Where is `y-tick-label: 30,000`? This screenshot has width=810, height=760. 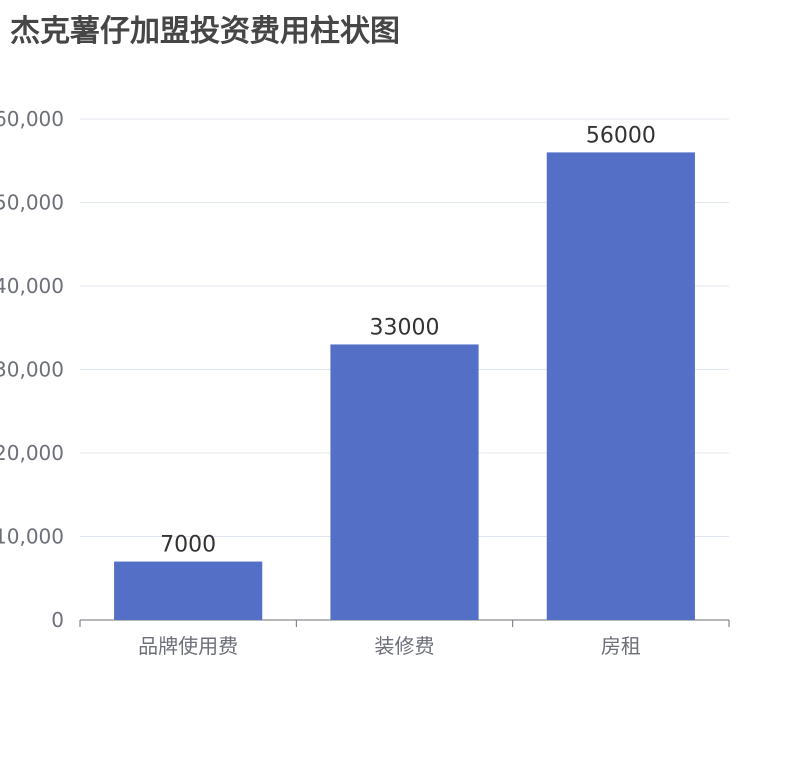 y-tick-label: 30,000 is located at coordinates (32, 370).